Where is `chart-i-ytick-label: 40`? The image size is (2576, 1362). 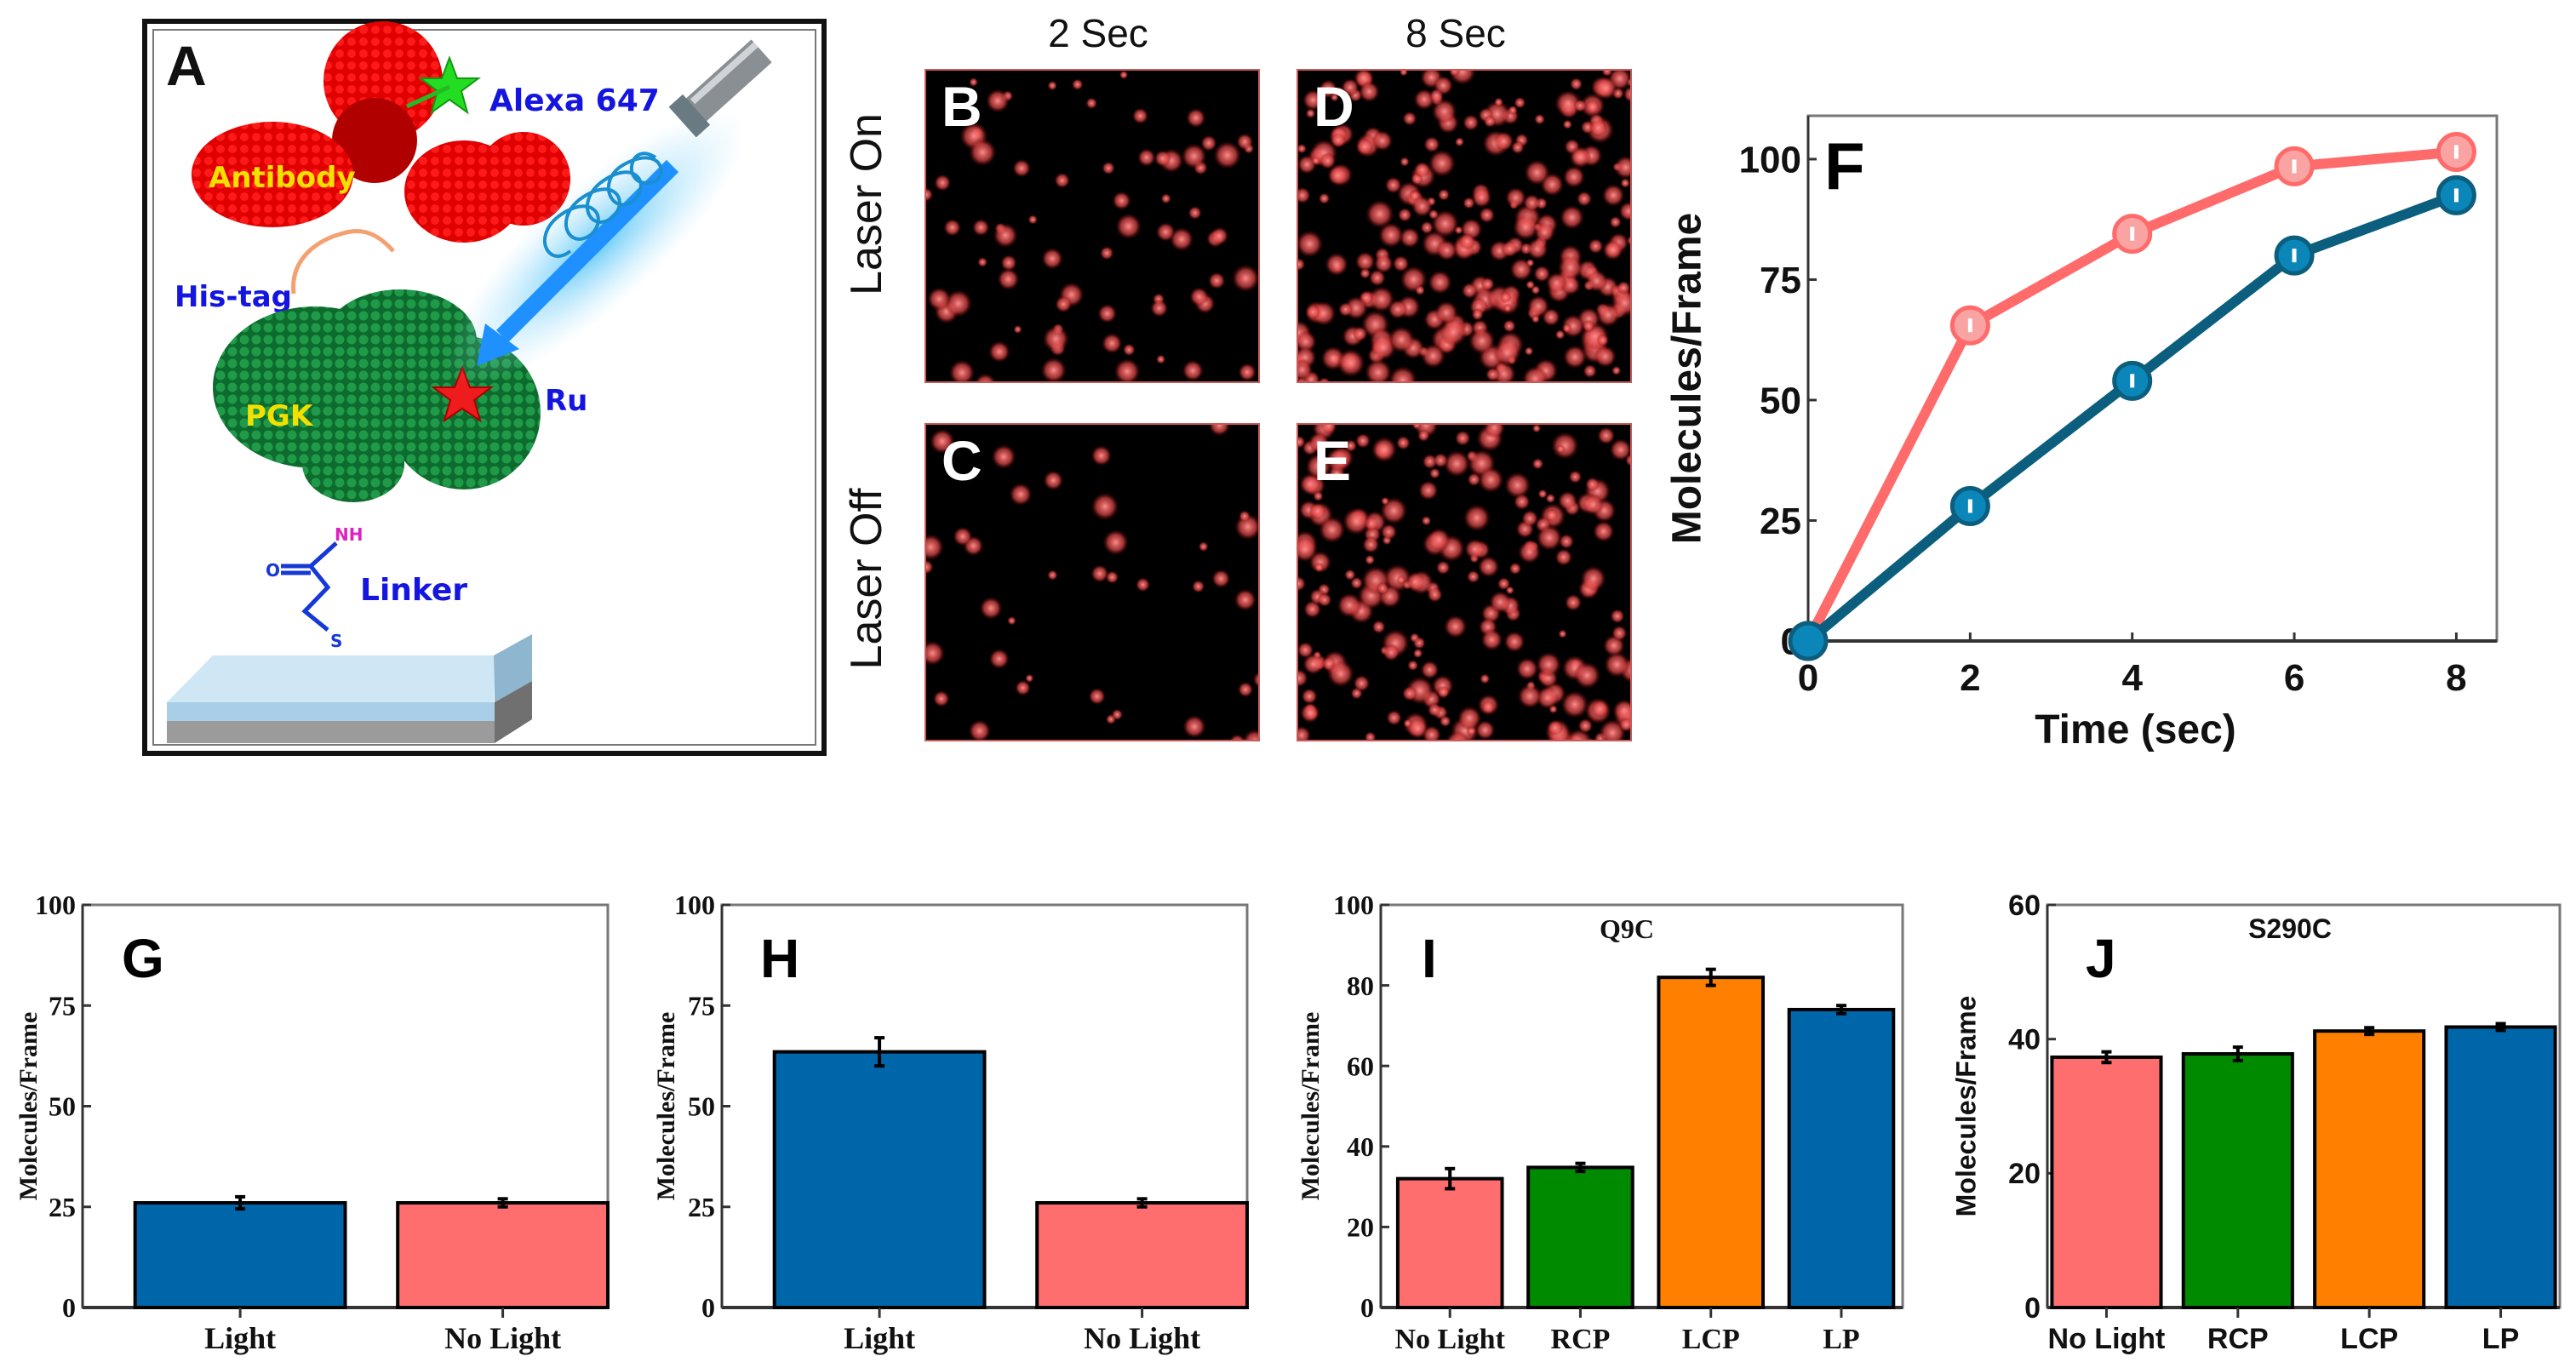 chart-i-ytick-label: 40 is located at coordinates (1360, 1146).